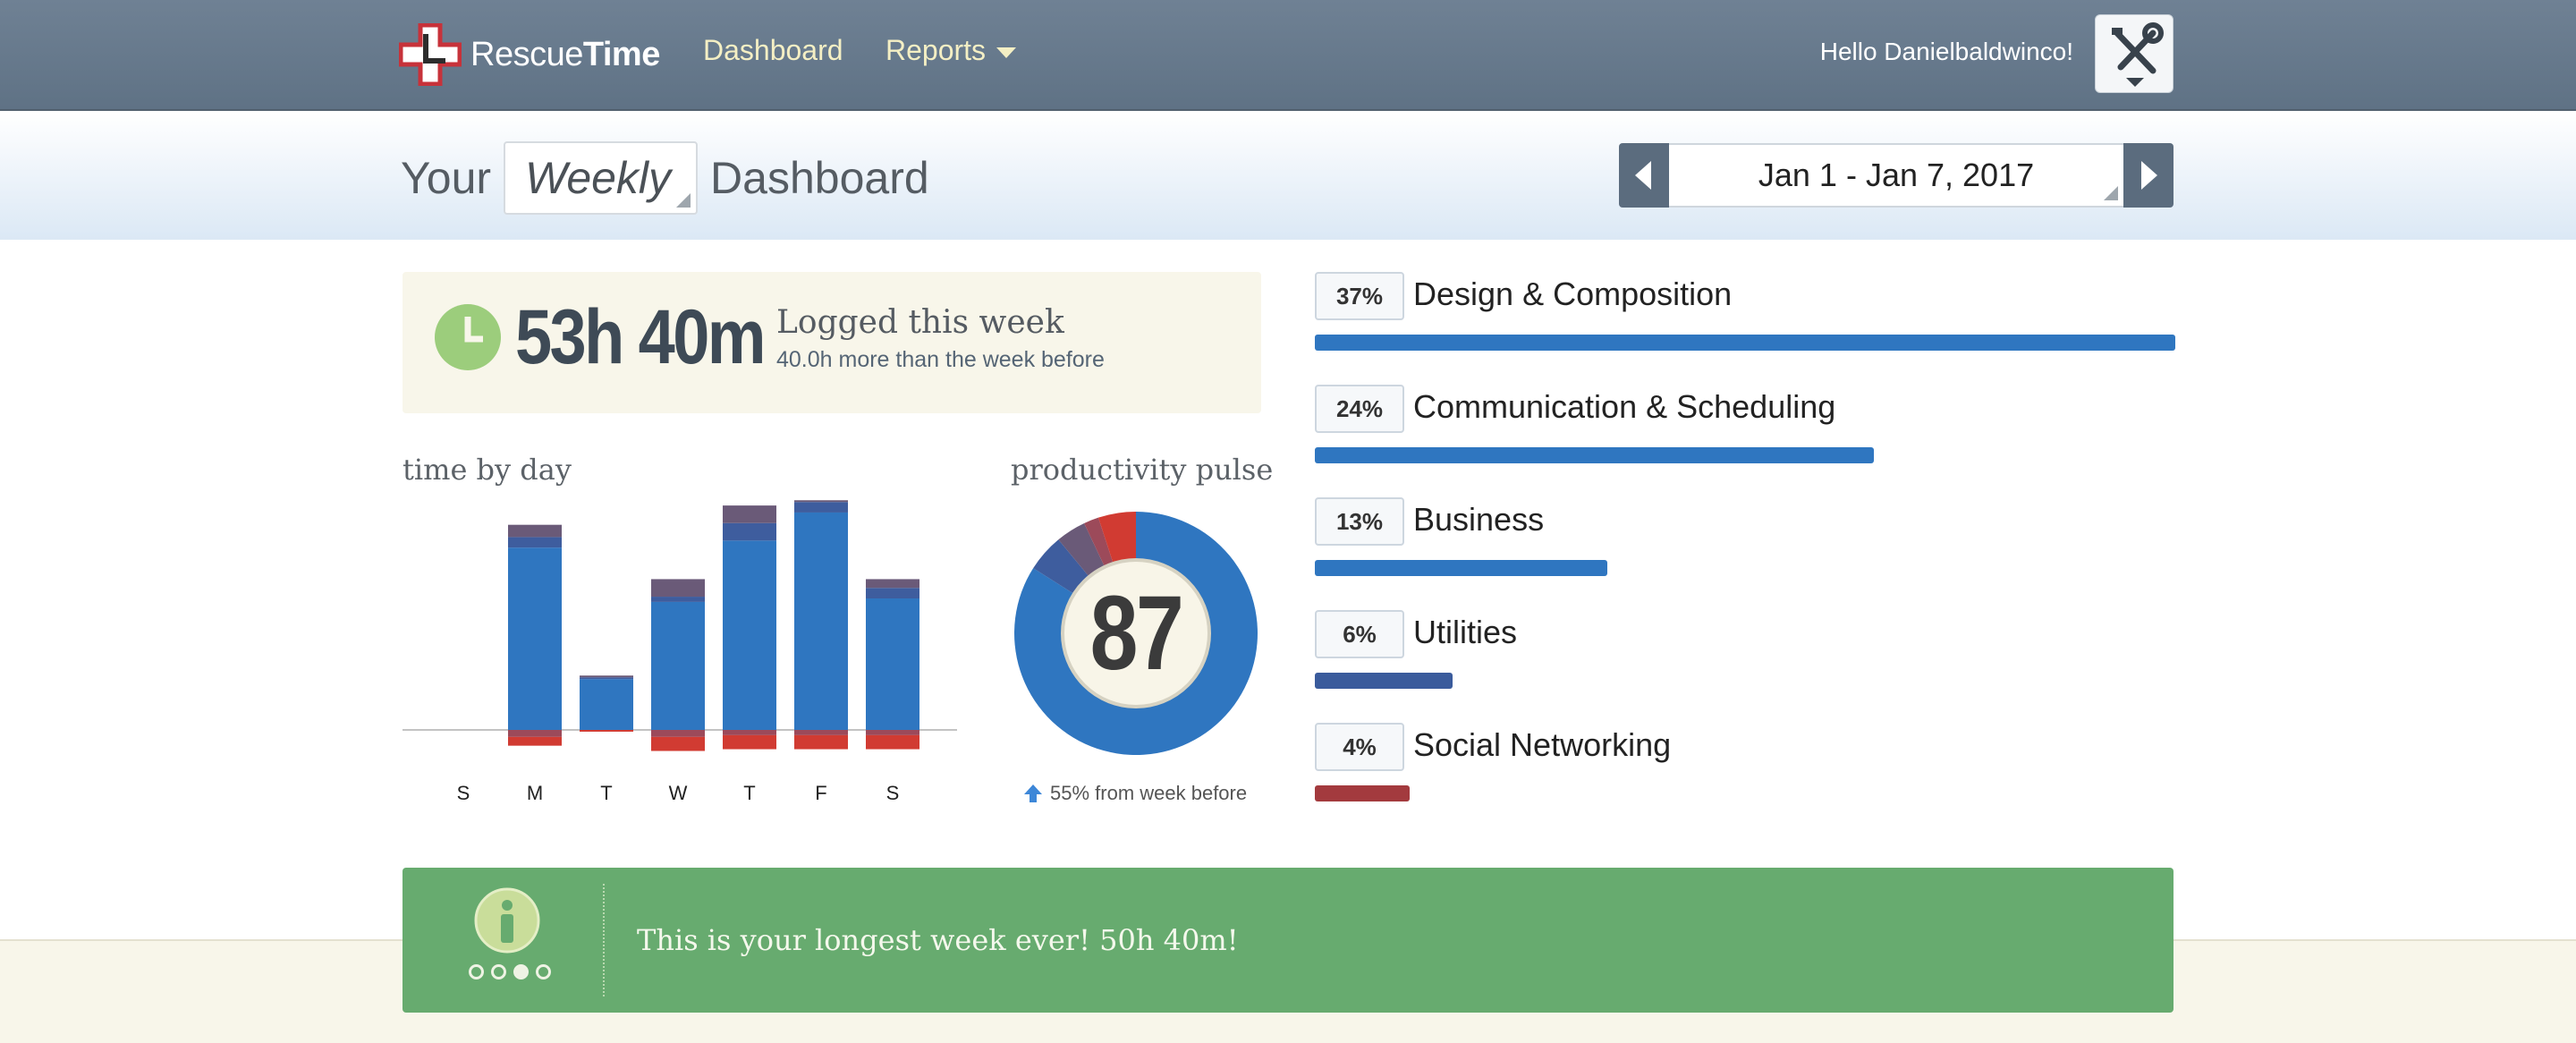 The height and width of the screenshot is (1043, 2576). What do you see at coordinates (621, 54) in the screenshot?
I see `brand-bold: Time` at bounding box center [621, 54].